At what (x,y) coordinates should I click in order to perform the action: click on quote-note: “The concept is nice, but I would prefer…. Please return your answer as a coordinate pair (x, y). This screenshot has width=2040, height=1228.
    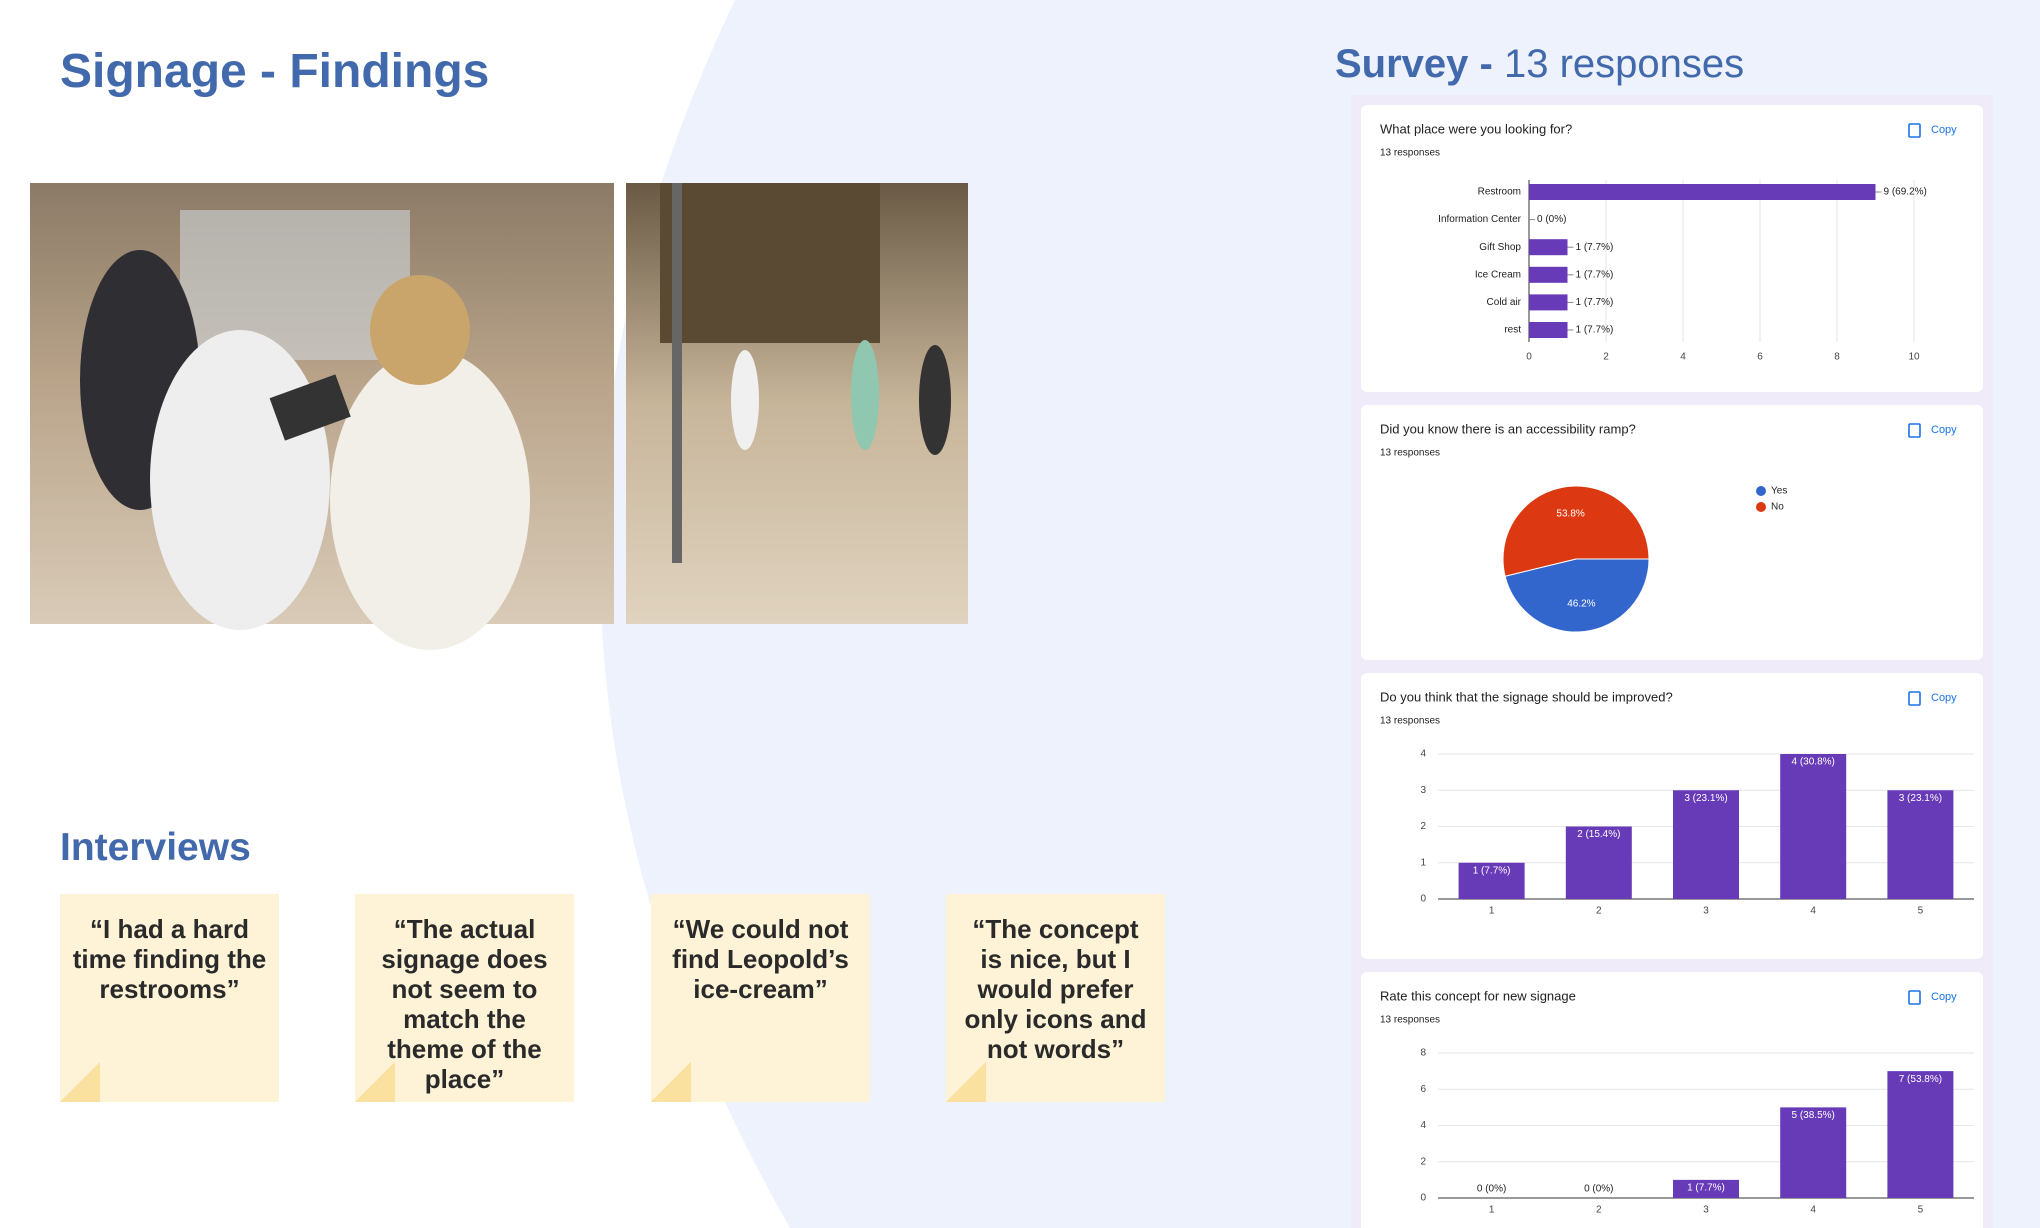
    Looking at the image, I should click on (1055, 998).